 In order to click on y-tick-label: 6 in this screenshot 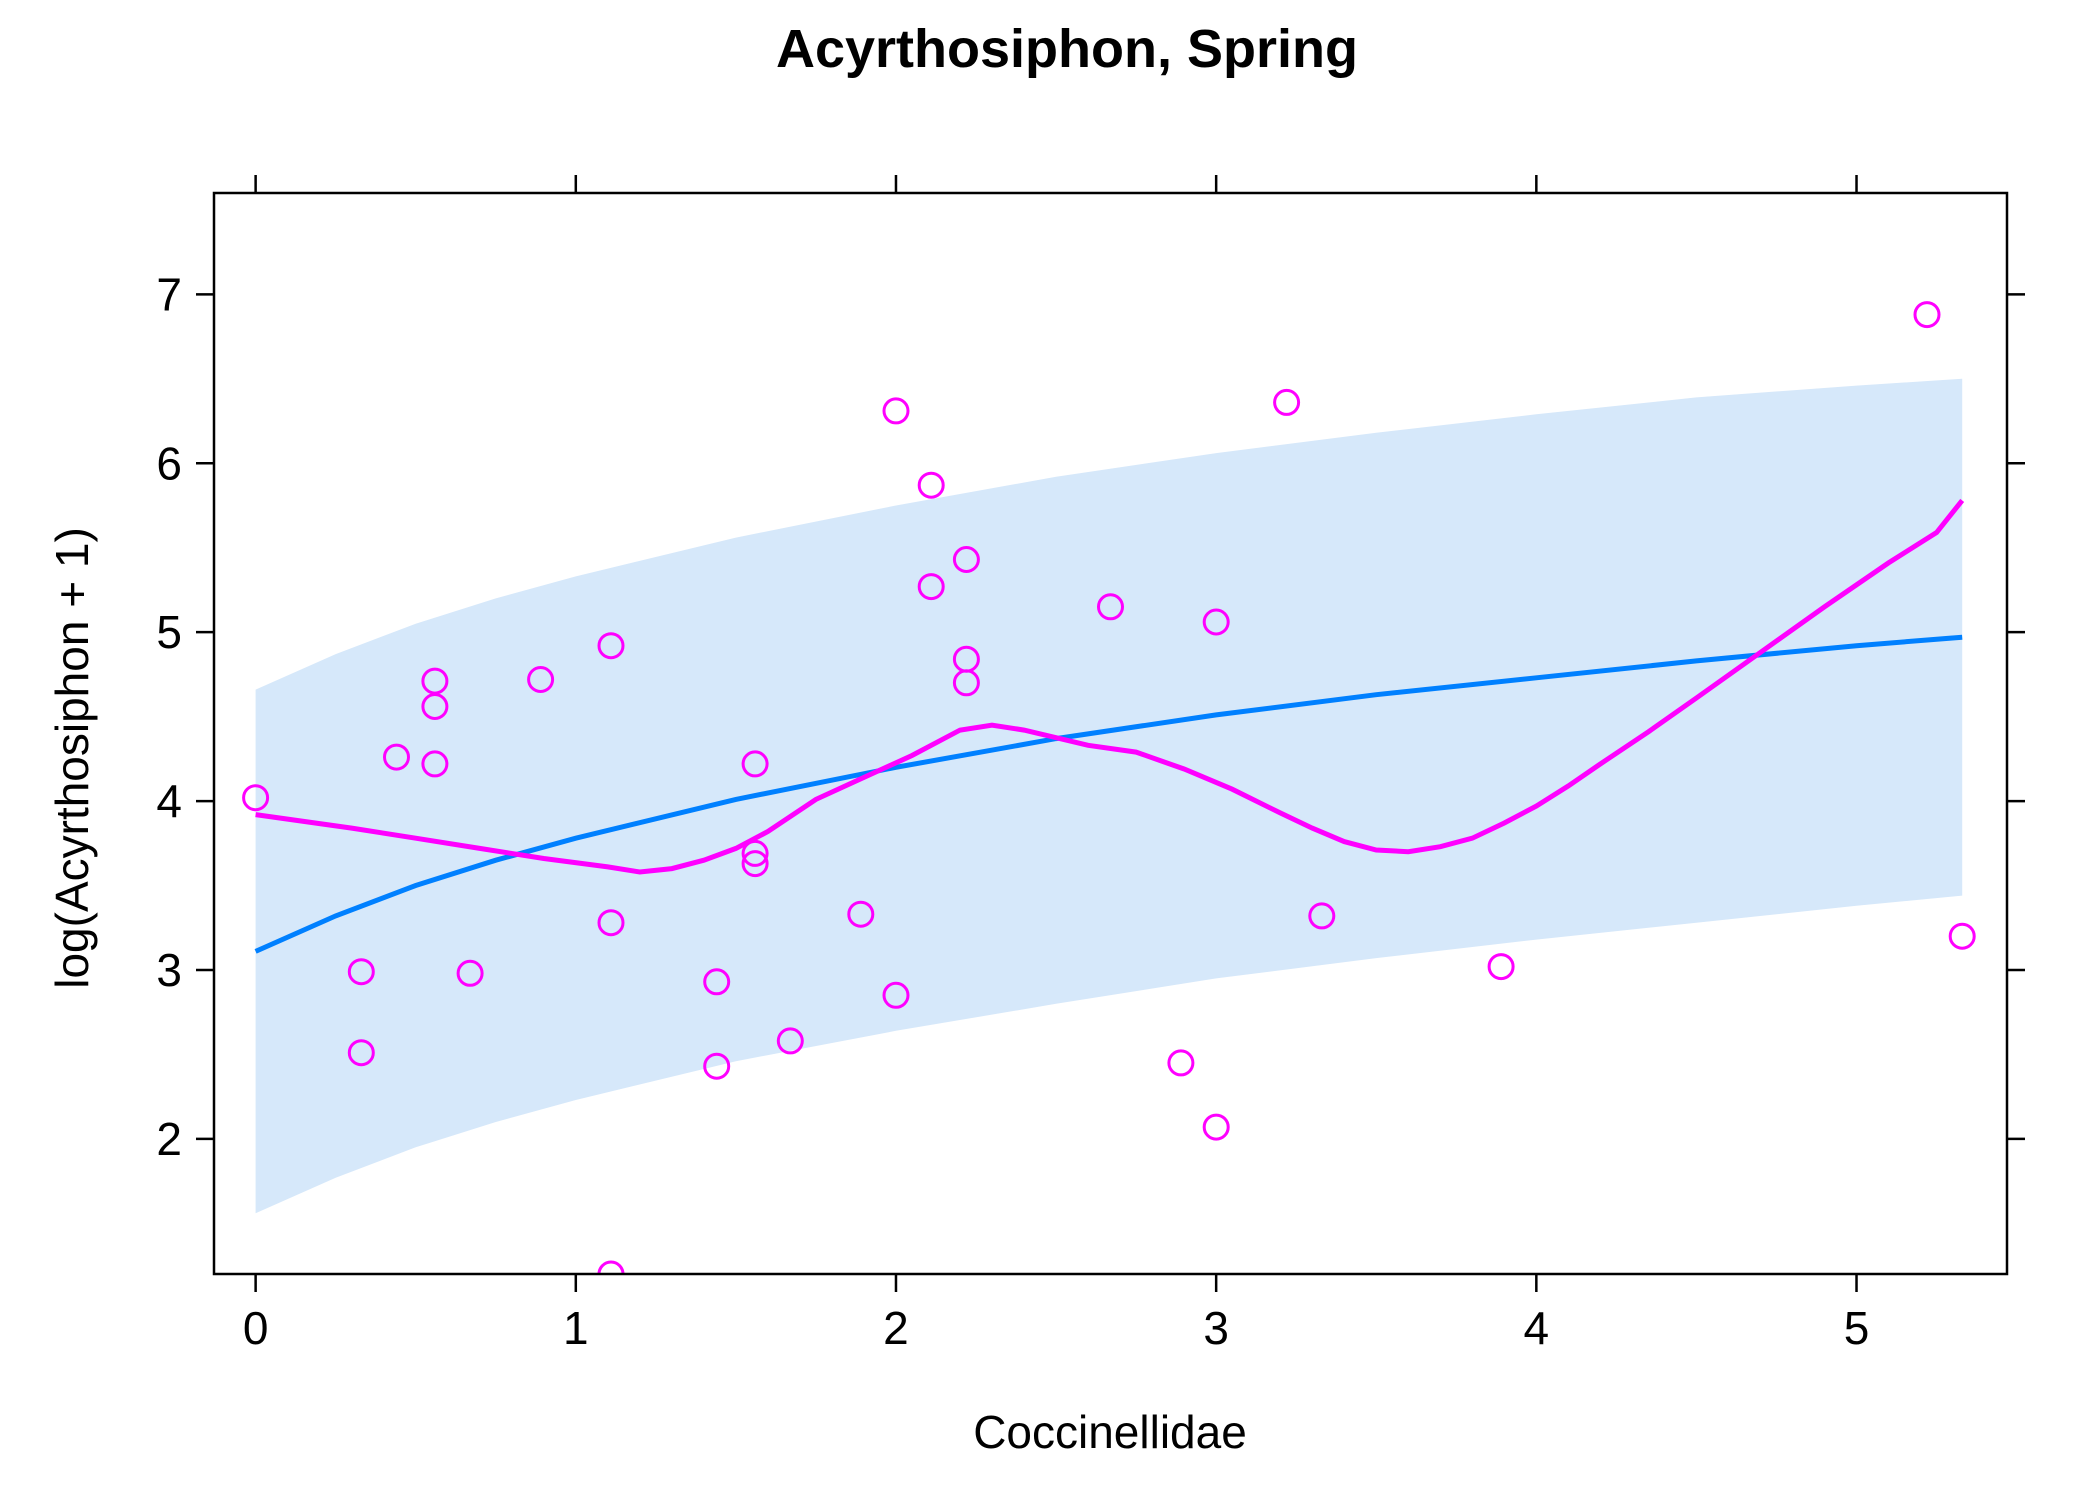, I will do `click(169, 463)`.